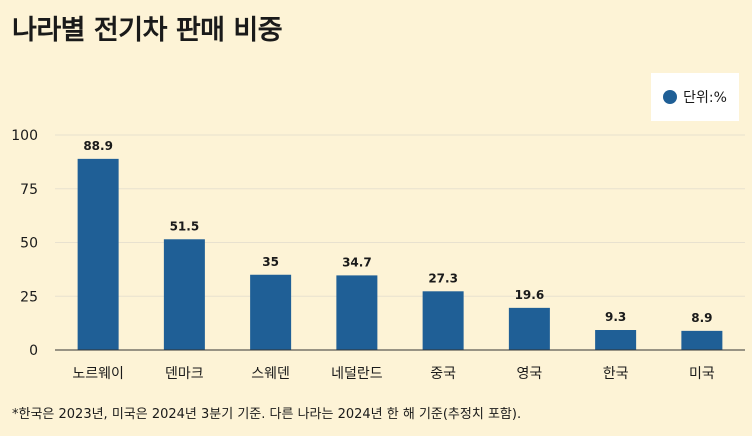 Image resolution: width=752 pixels, height=436 pixels. Describe the element at coordinates (24, 136) in the screenshot. I see `y-tick-label: 100` at that location.